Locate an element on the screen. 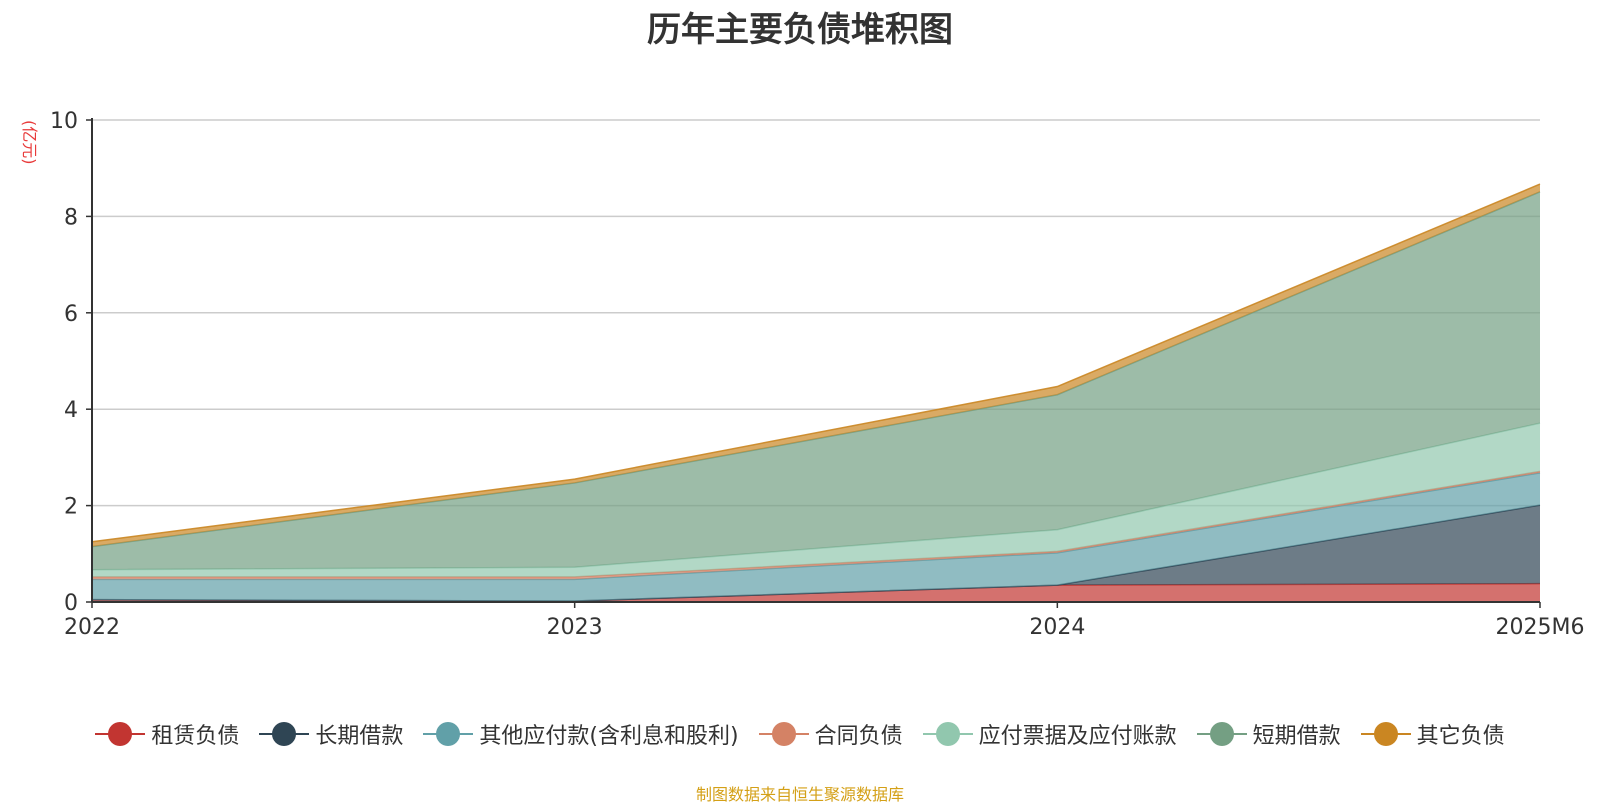  legend-item: 租赁负债 is located at coordinates (167, 734).